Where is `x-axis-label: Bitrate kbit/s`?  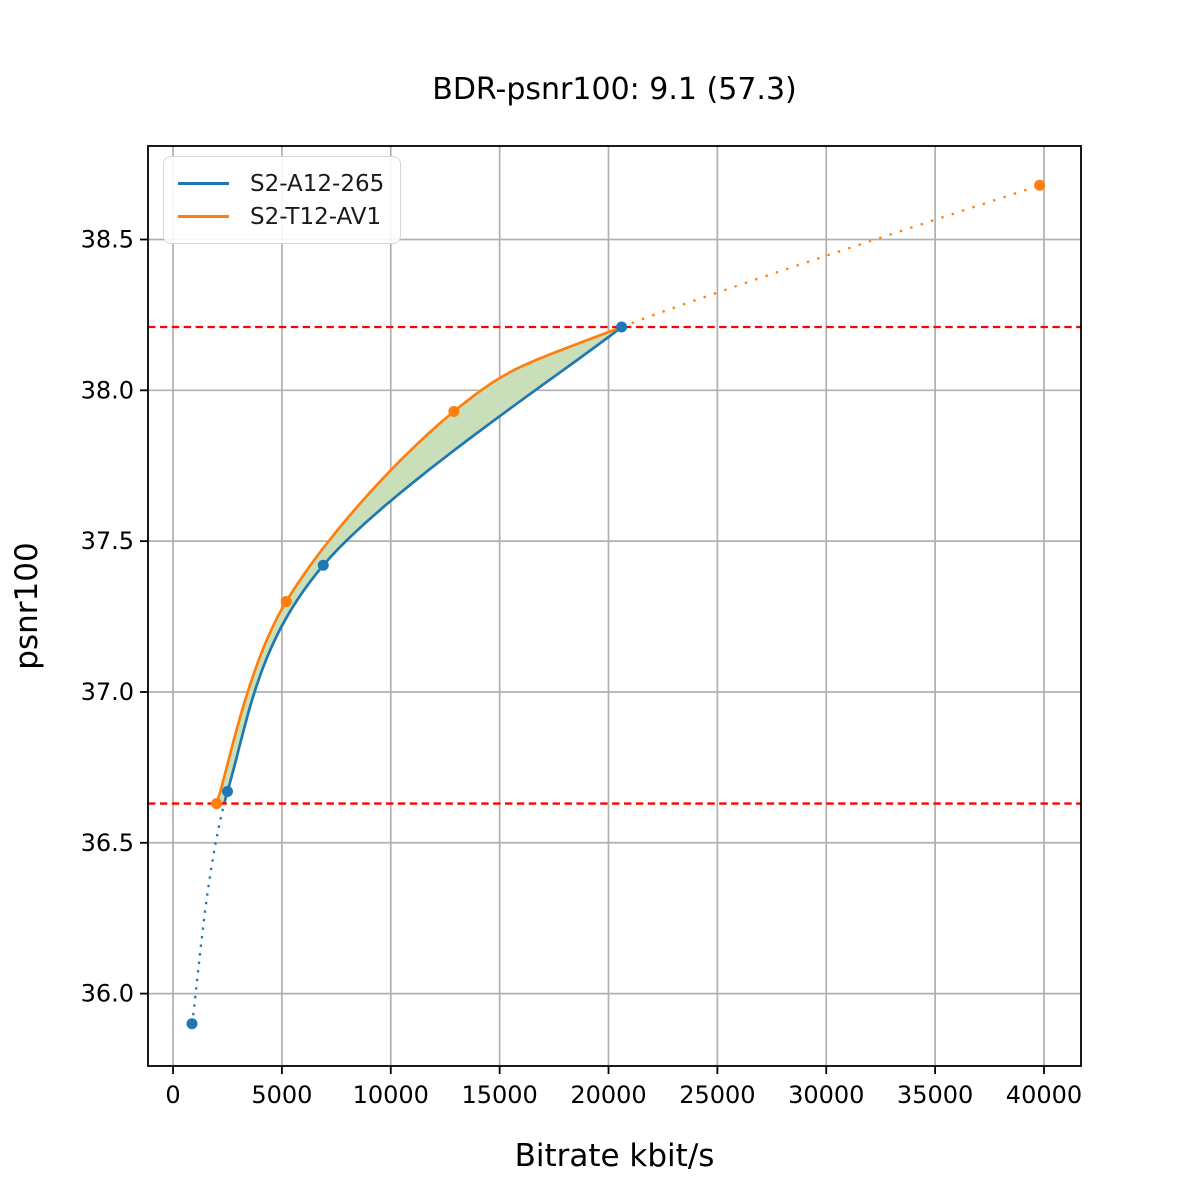 x-axis-label: Bitrate kbit/s is located at coordinates (614, 1156).